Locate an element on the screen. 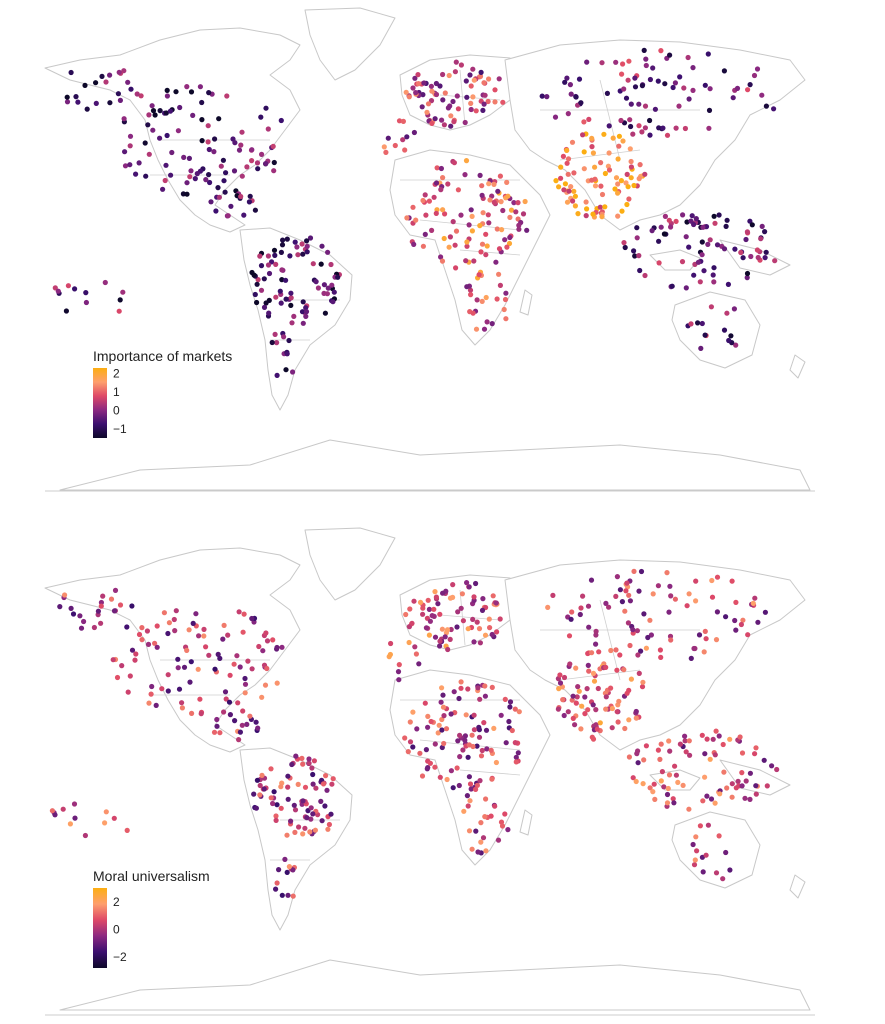 The image size is (885, 1024). legend-tick-label: −2 is located at coordinates (120, 957).